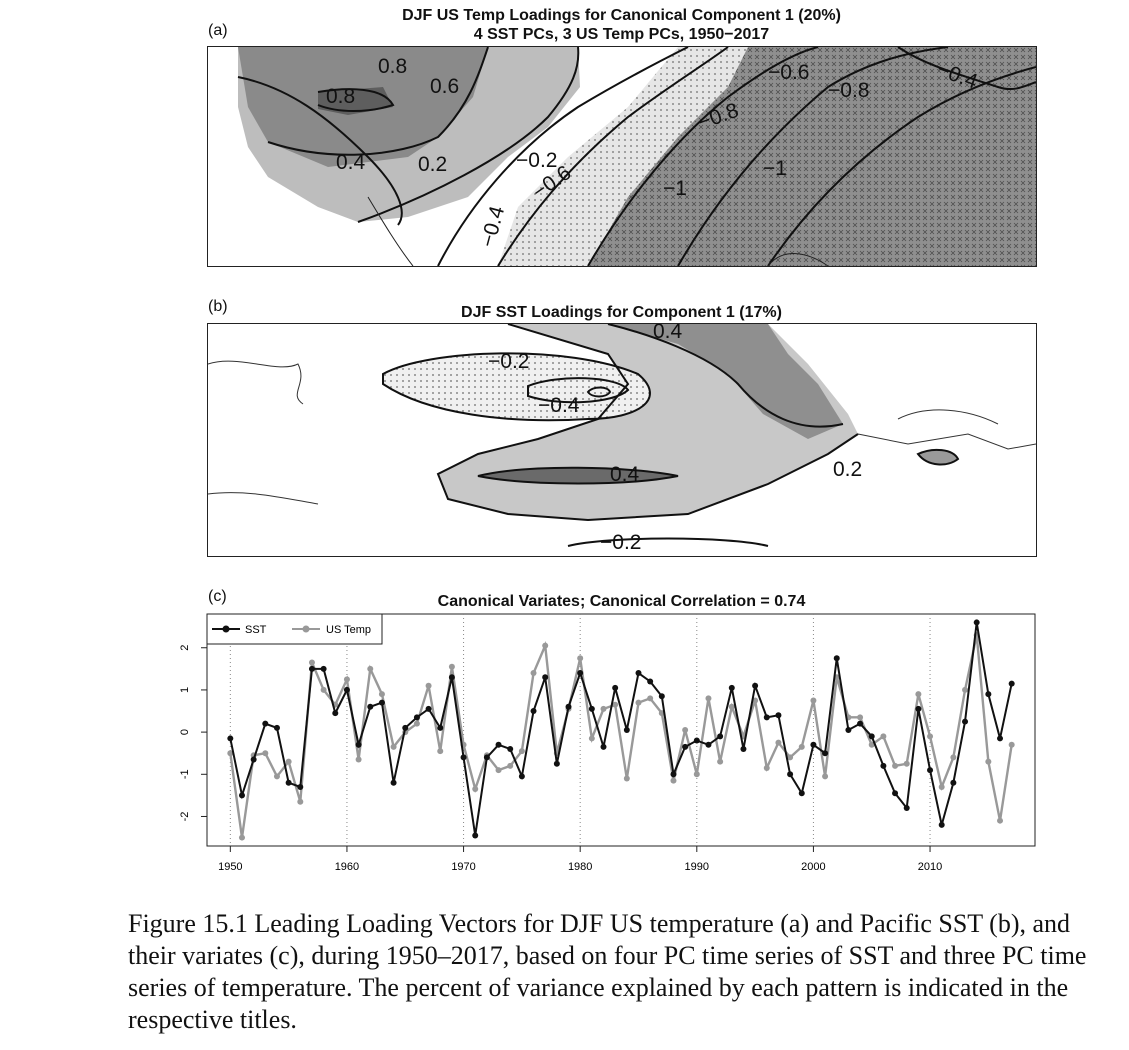 The width and height of the screenshot is (1129, 1050). Describe the element at coordinates (621, 34) in the screenshot. I see `panel-a-title-line2: 4 SST PCs, 3 US Temp PCs, 1950−2017` at that location.